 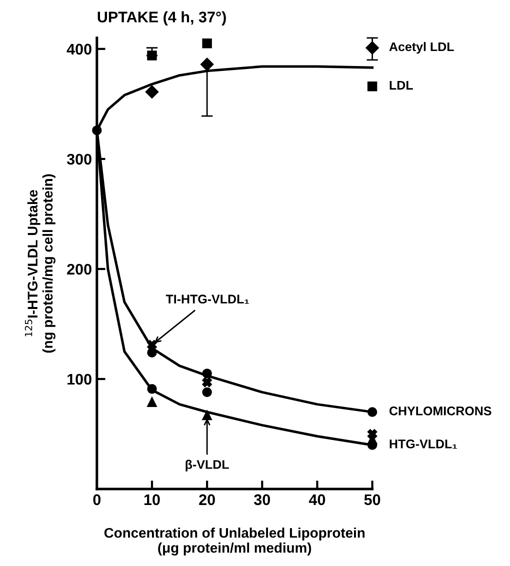 What do you see at coordinates (421, 48) in the screenshot?
I see `series-label: Acetyl LDL` at bounding box center [421, 48].